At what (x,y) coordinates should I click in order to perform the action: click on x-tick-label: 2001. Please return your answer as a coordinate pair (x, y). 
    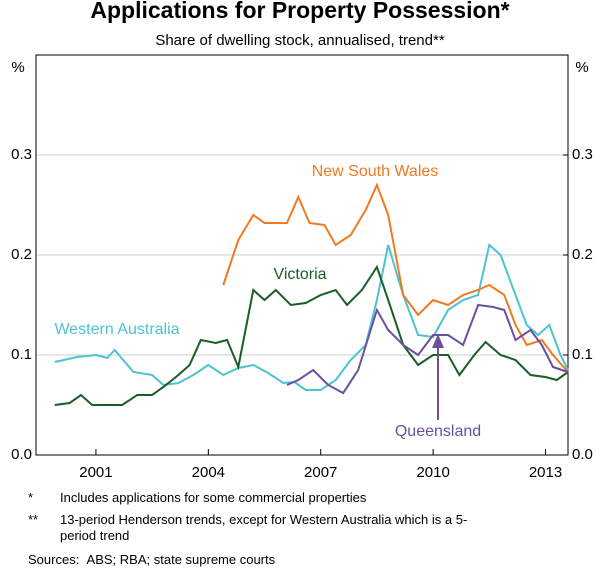
    Looking at the image, I should click on (95, 472).